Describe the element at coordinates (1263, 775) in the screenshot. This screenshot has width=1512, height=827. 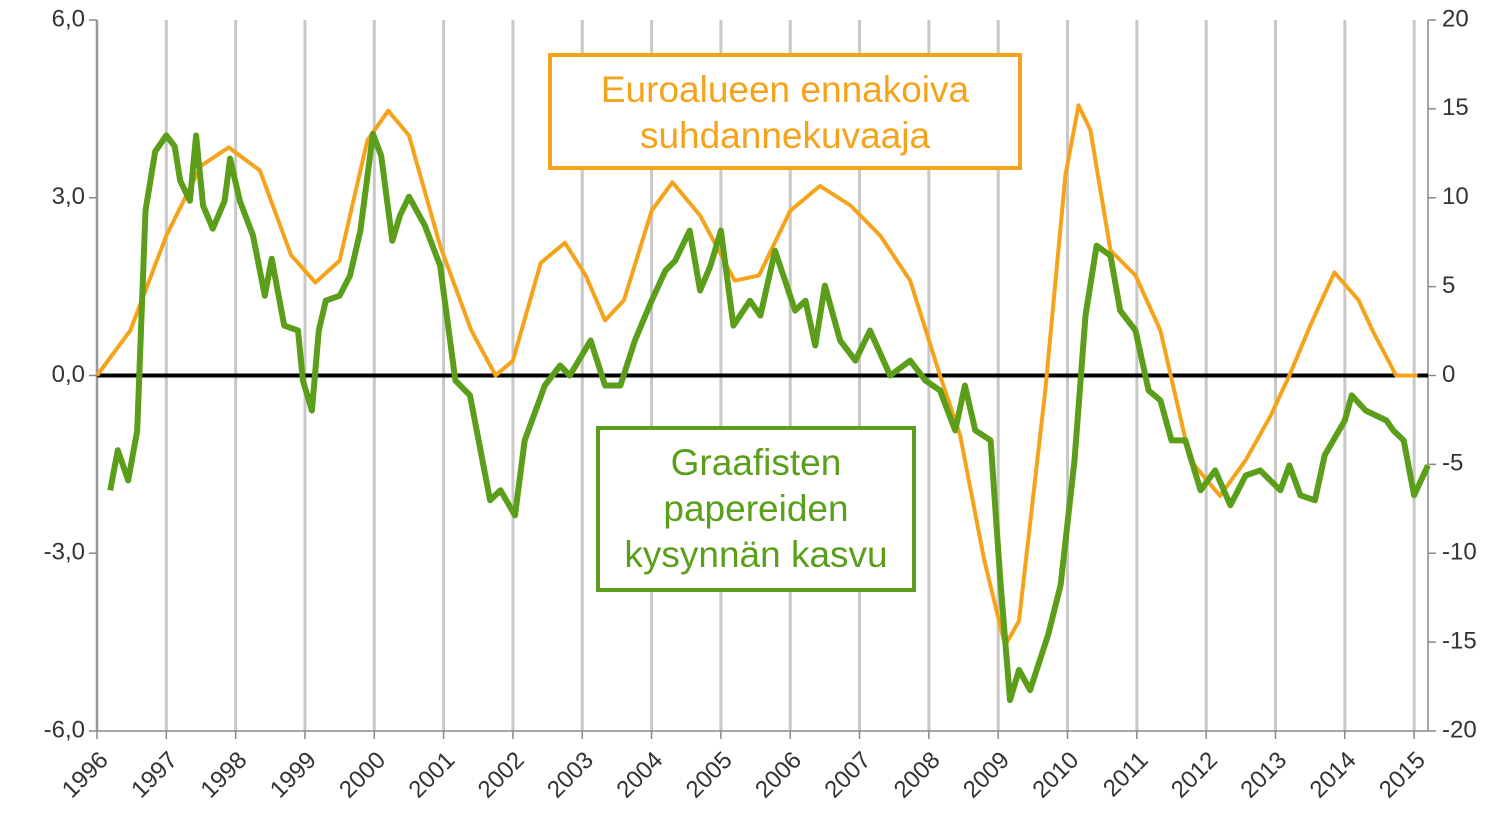
I see `x-tick-label: 2013` at that location.